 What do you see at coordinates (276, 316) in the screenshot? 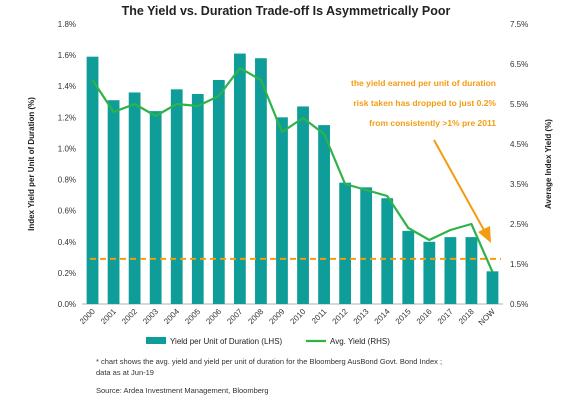
I see `x-tick-label: 2009` at bounding box center [276, 316].